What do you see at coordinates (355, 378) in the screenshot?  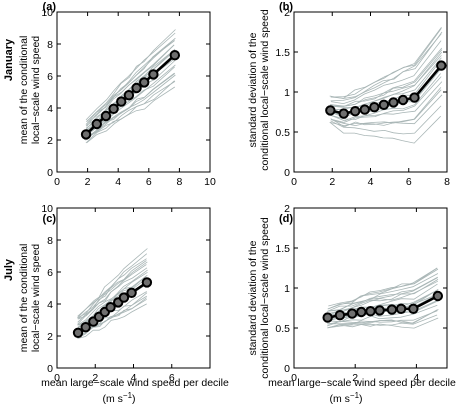 I see `x-tick-label-d-1: 2` at bounding box center [355, 378].